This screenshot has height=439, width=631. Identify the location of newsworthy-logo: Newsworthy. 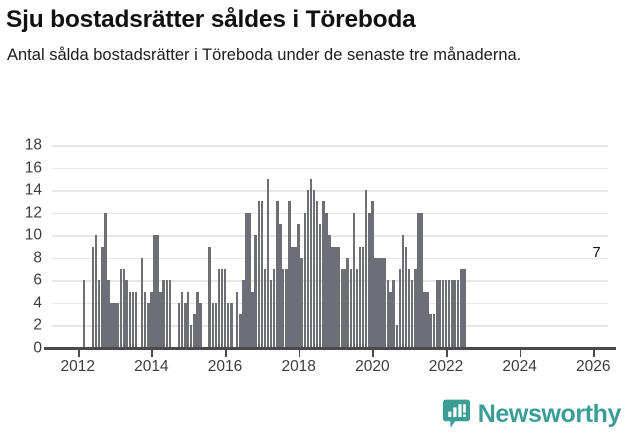
(531, 414).